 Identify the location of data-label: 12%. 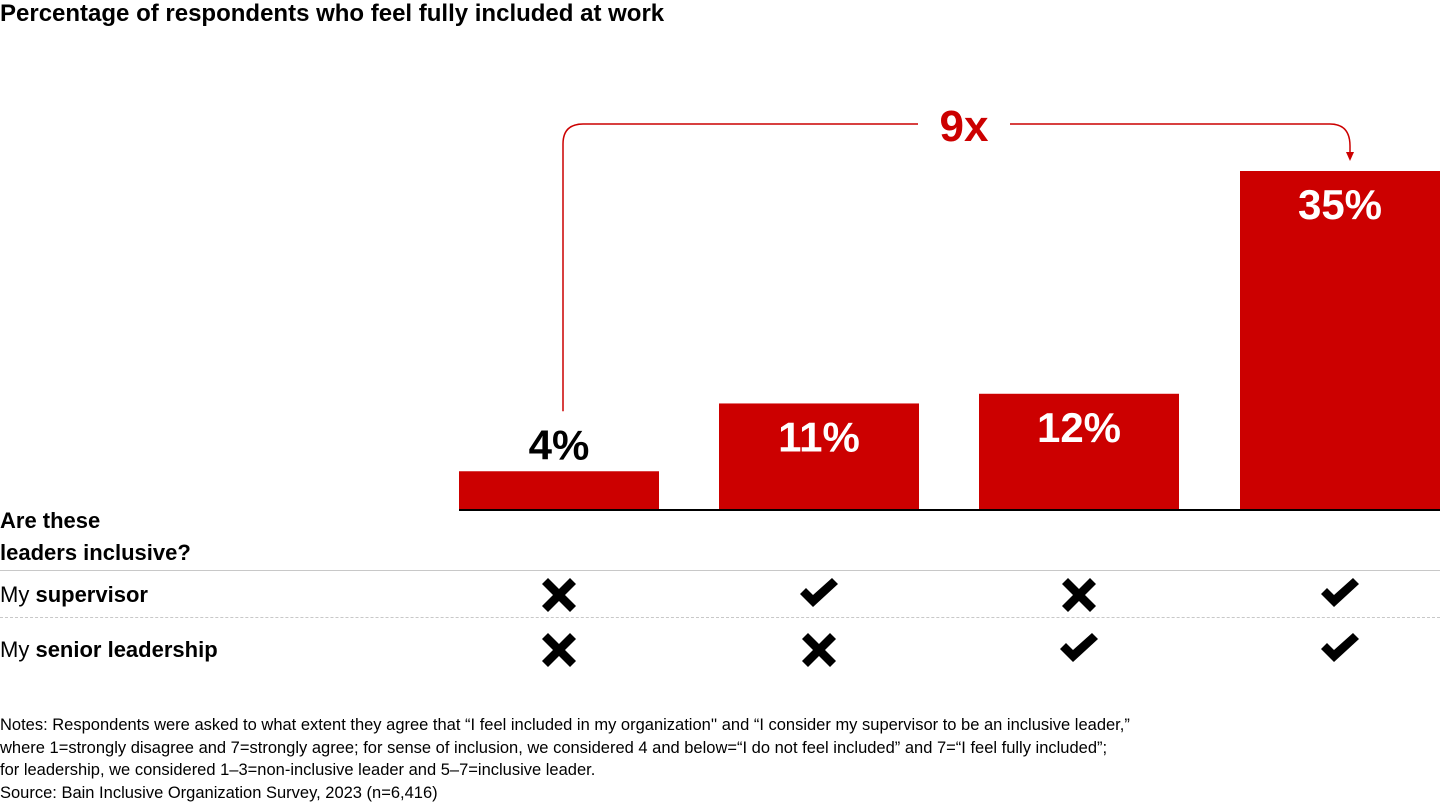
(1079, 427).